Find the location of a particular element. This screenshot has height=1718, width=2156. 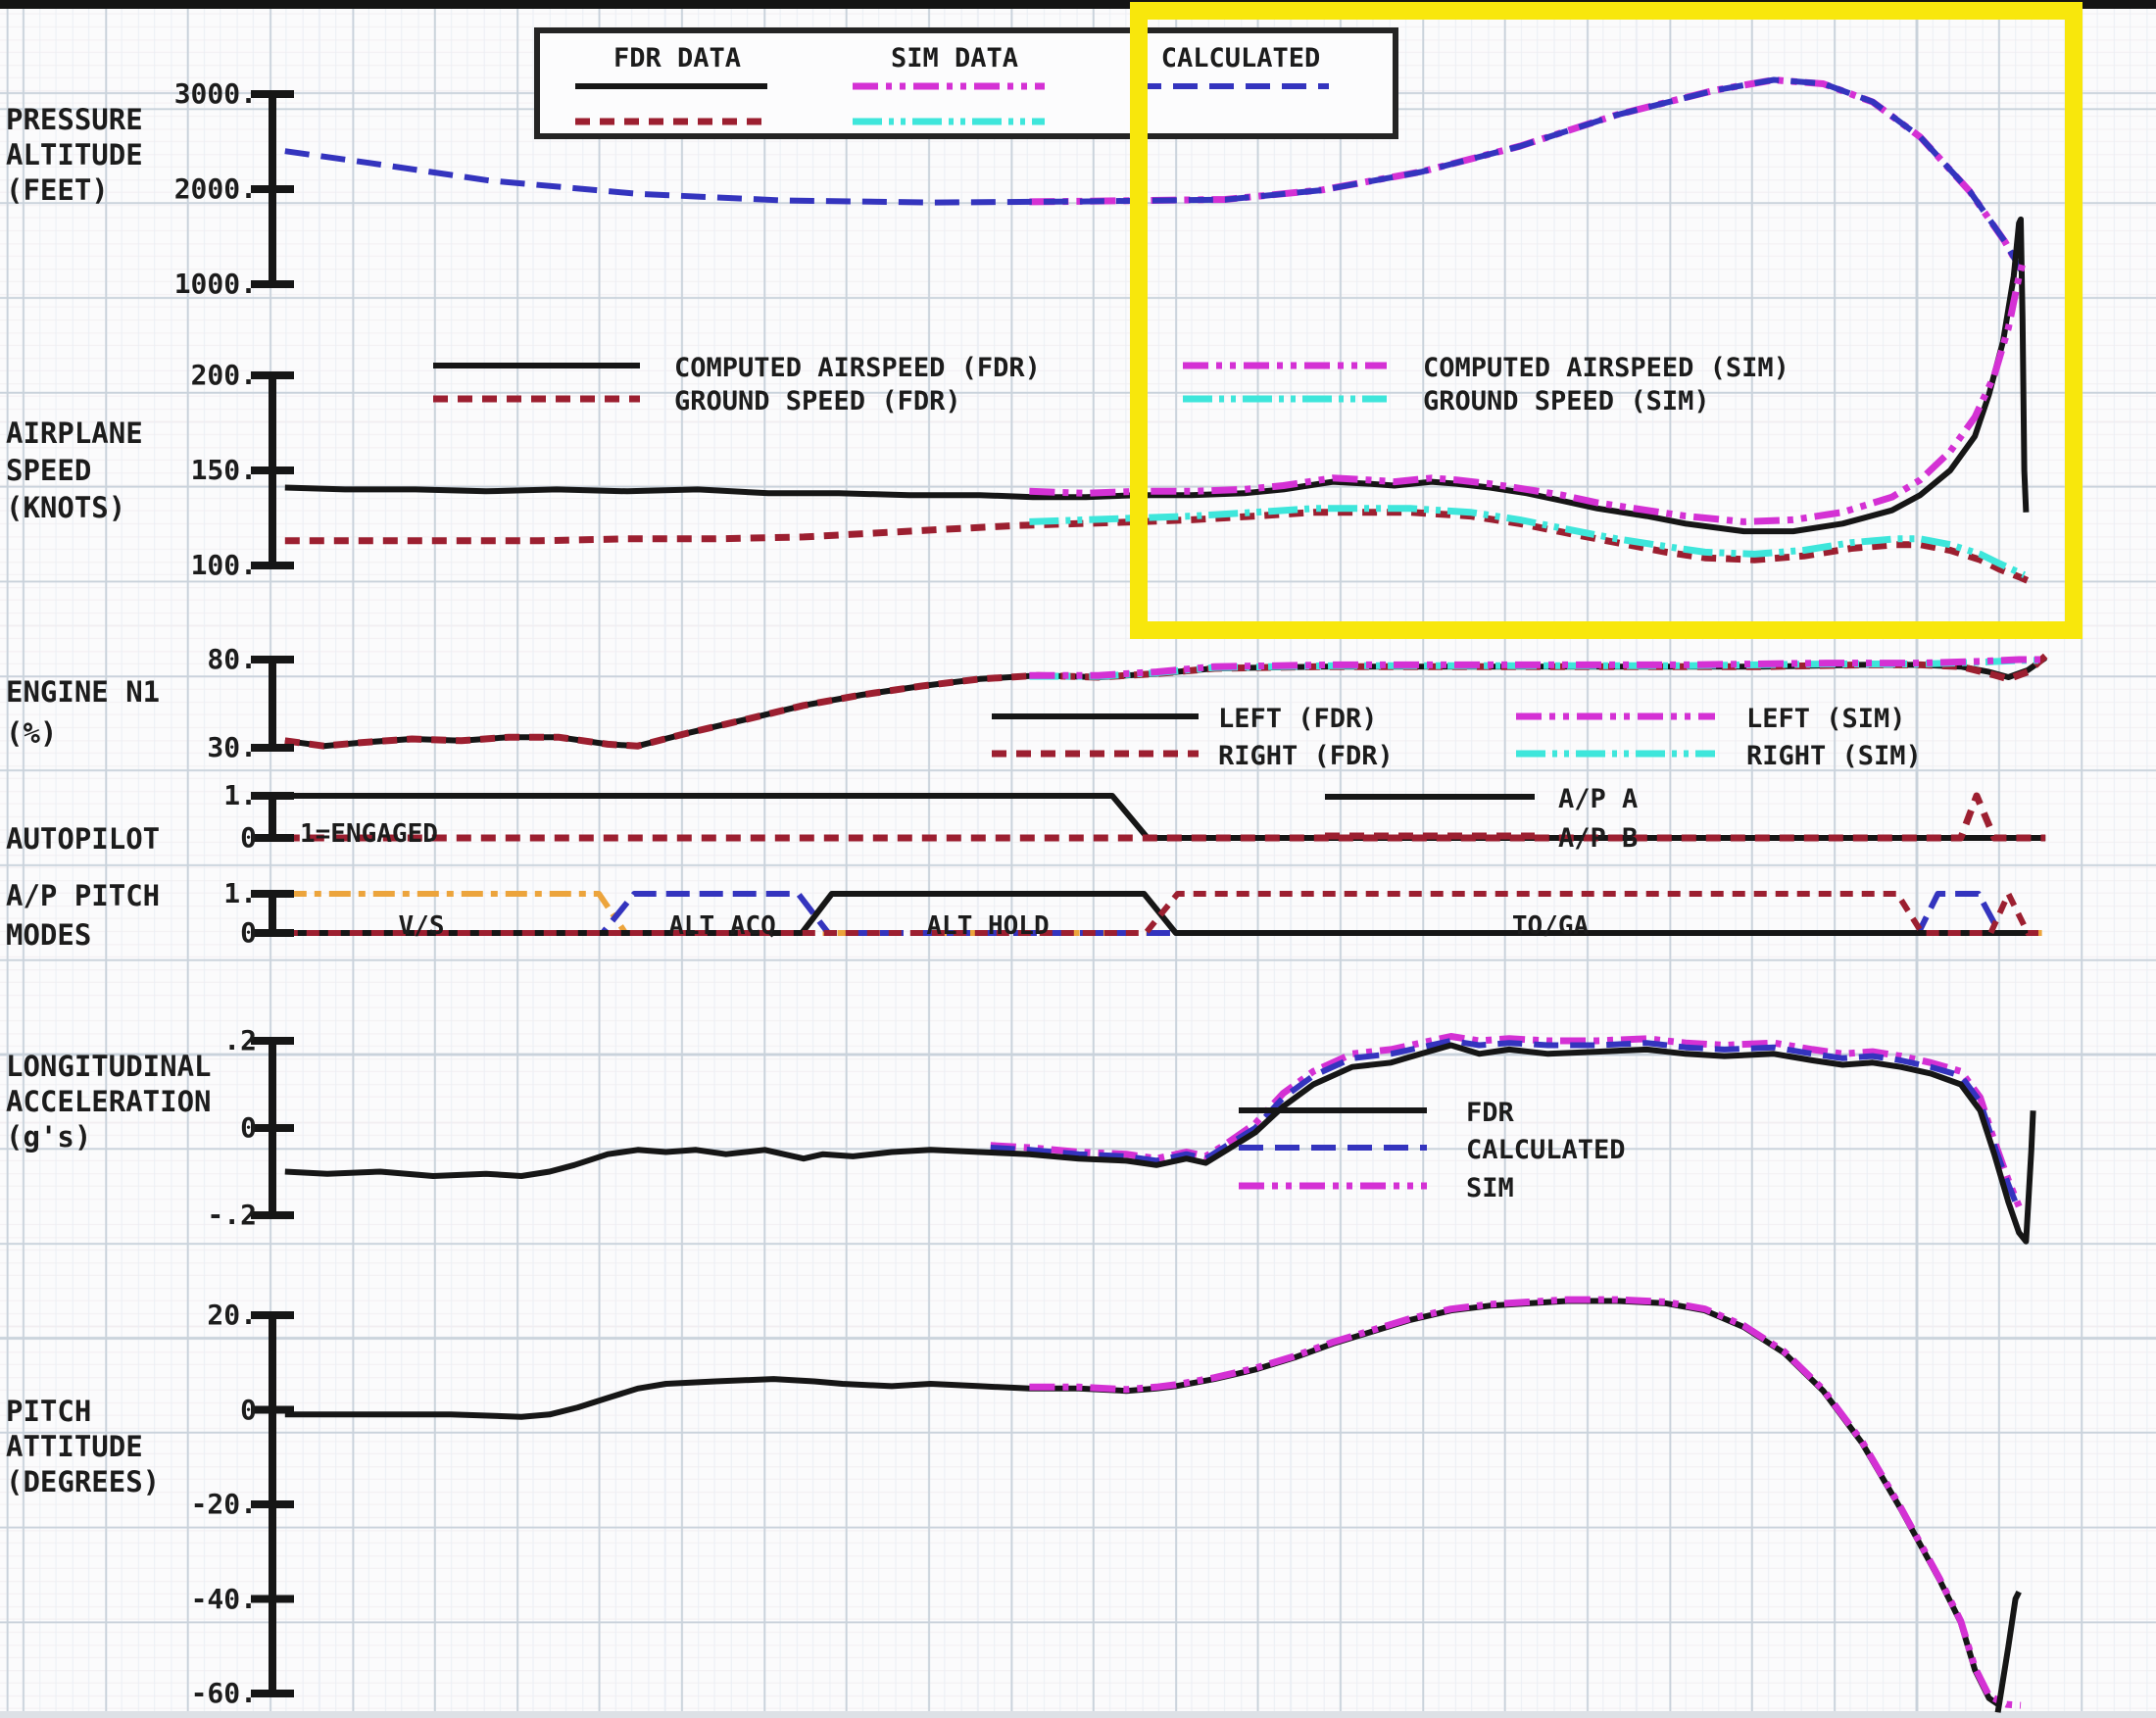

legend-label-ground-speed-fdr-: GROUND SPEED (FDR) is located at coordinates (817, 401).